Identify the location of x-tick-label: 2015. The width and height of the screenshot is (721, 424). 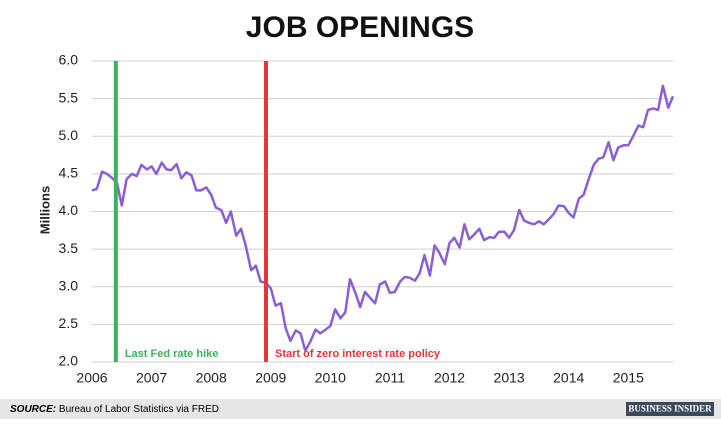
(628, 378).